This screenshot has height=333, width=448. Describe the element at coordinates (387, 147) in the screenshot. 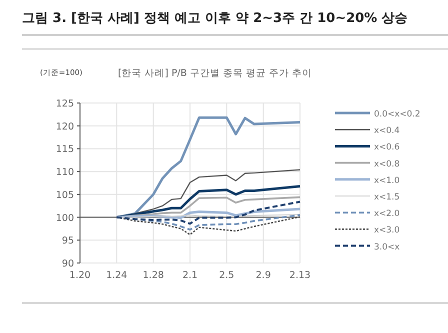

I see `legend-label: x<0.6` at that location.